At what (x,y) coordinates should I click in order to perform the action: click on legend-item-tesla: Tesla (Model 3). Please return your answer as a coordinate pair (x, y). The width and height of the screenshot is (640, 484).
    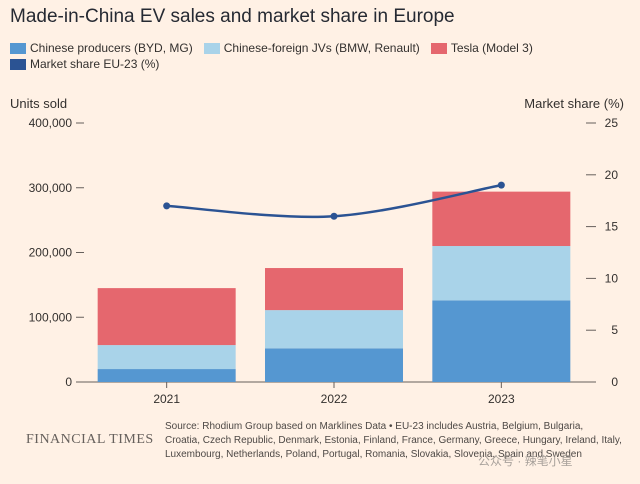
    Looking at the image, I should click on (481, 48).